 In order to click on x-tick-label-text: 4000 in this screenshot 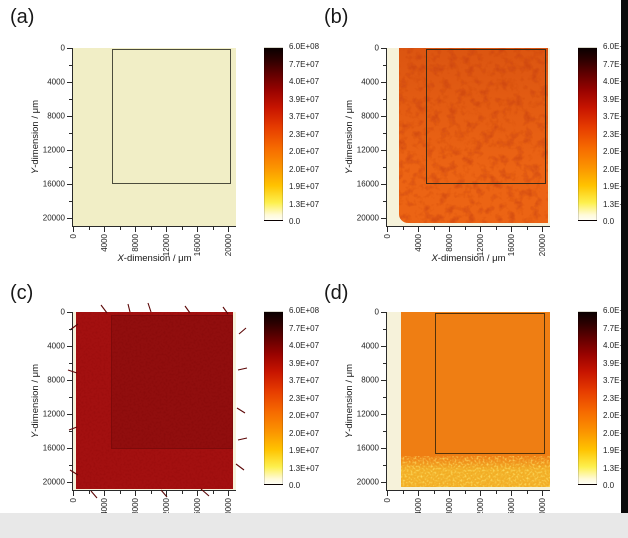, I will do `click(418, 243)`.